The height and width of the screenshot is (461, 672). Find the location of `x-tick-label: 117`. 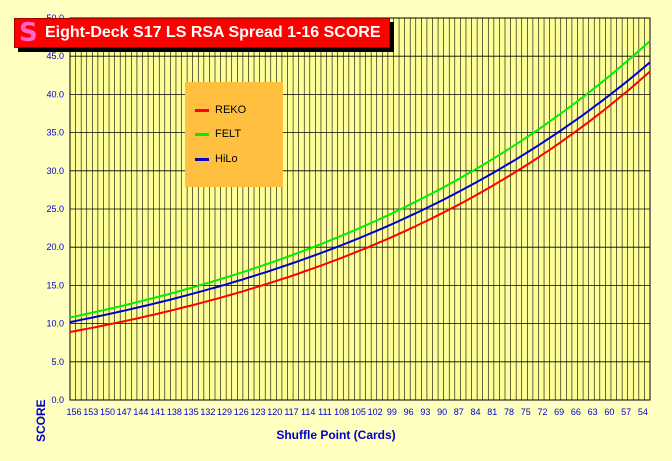

x-tick-label: 117 is located at coordinates (291, 412).